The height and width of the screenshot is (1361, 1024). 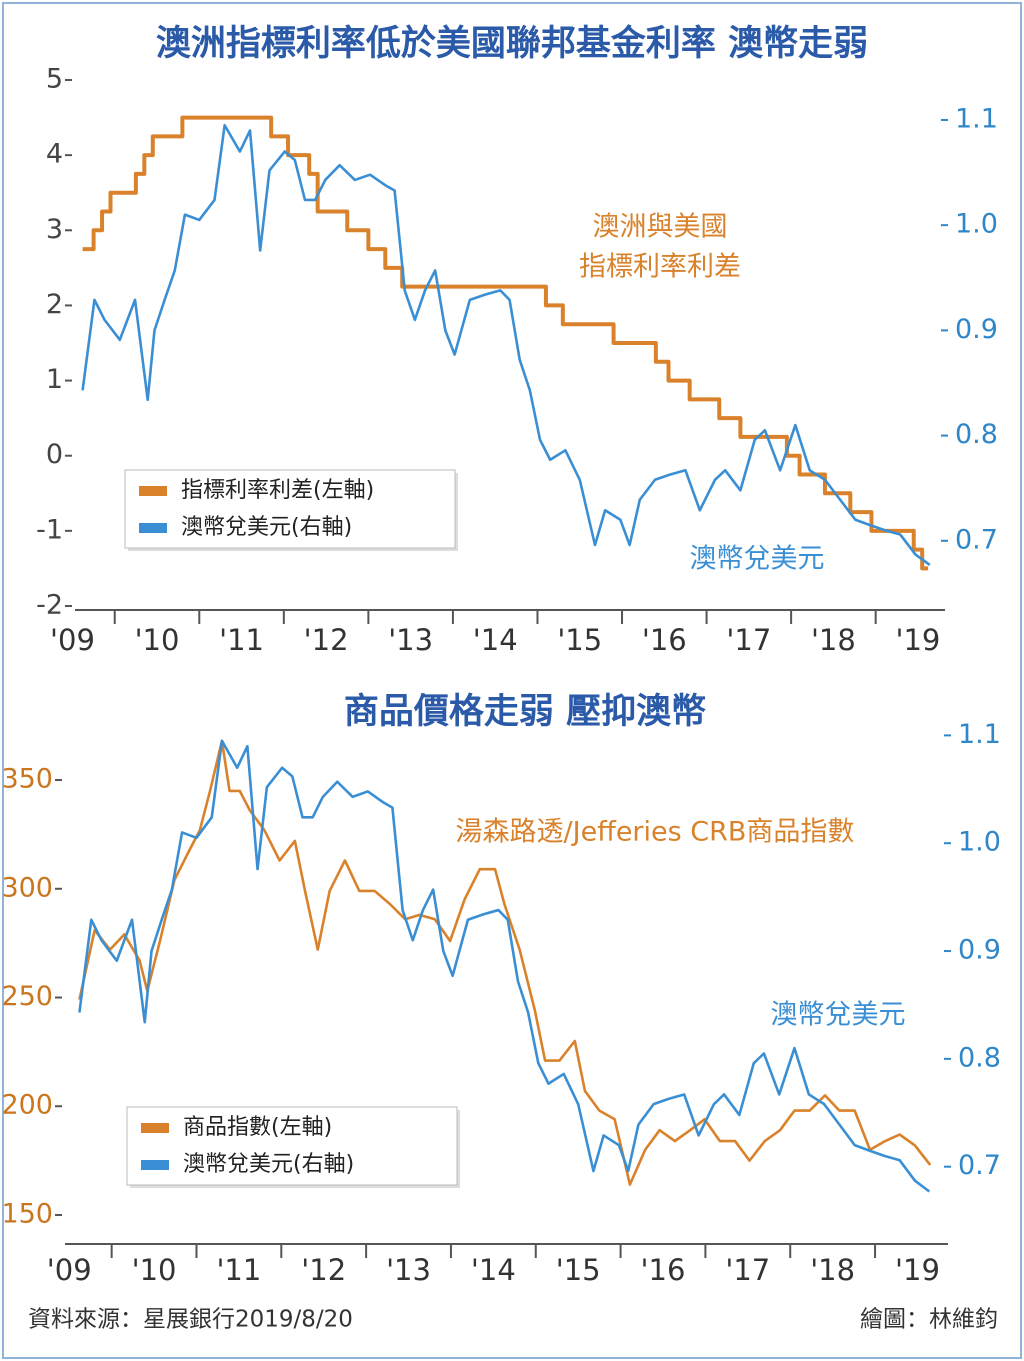 I want to click on y-tick-label: -2, so click(x=49, y=605).